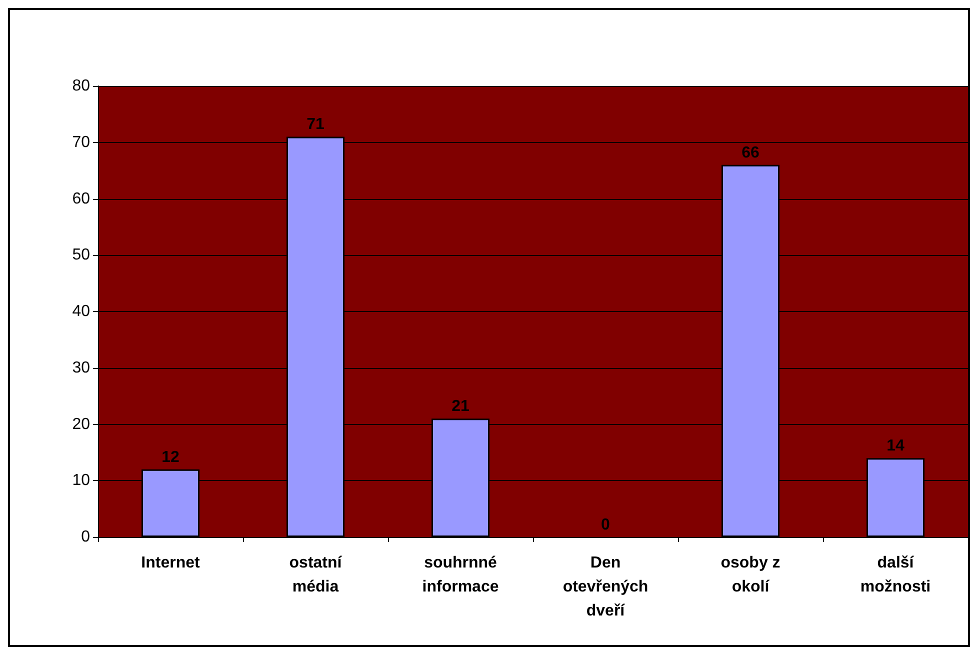 Image resolution: width=978 pixels, height=655 pixels. I want to click on x-tick-label: Internet, so click(171, 563).